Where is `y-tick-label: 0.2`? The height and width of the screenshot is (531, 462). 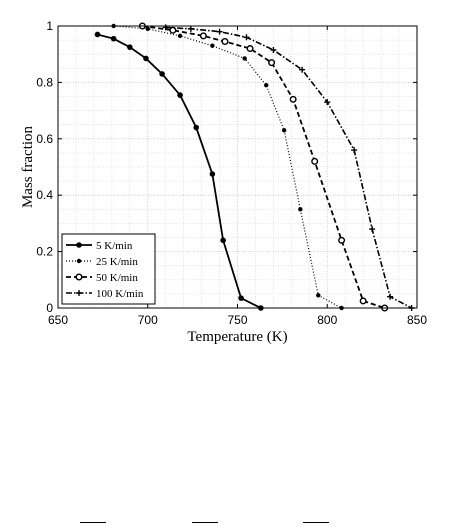 y-tick-label: 0.2 is located at coordinates (44, 252).